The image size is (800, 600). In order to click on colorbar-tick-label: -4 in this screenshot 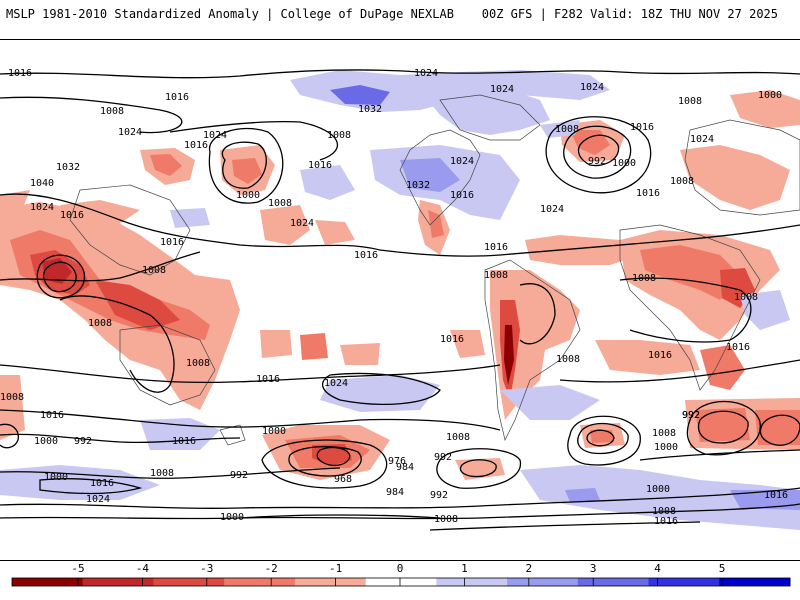, I will do `click(142, 568)`.